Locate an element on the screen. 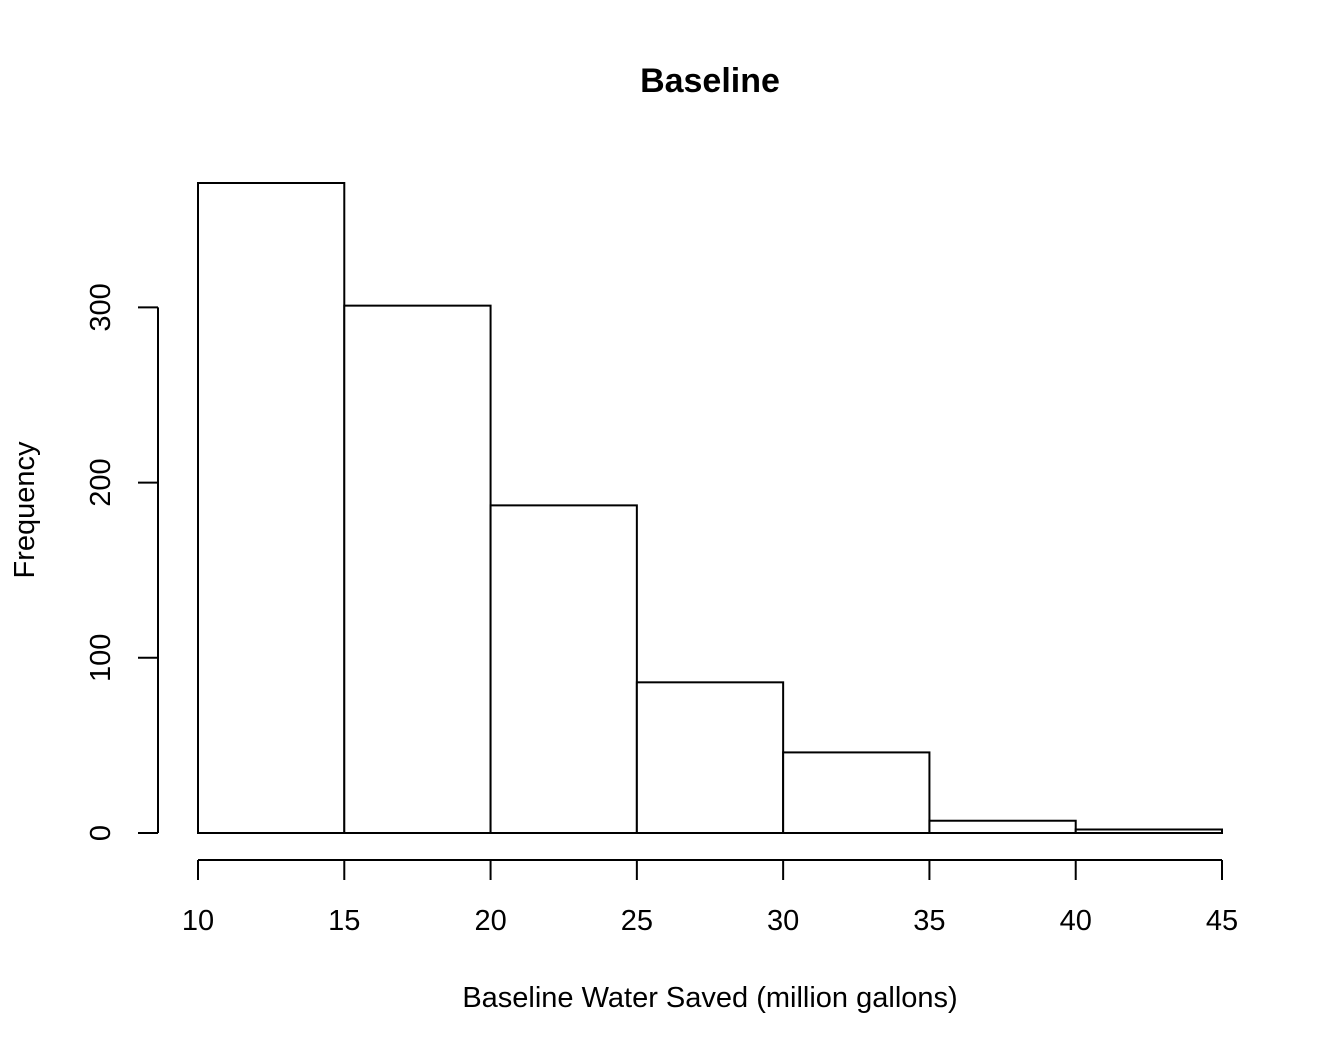 This screenshot has width=1344, height=1056. y-tick-label-0: 0 is located at coordinates (101, 833).